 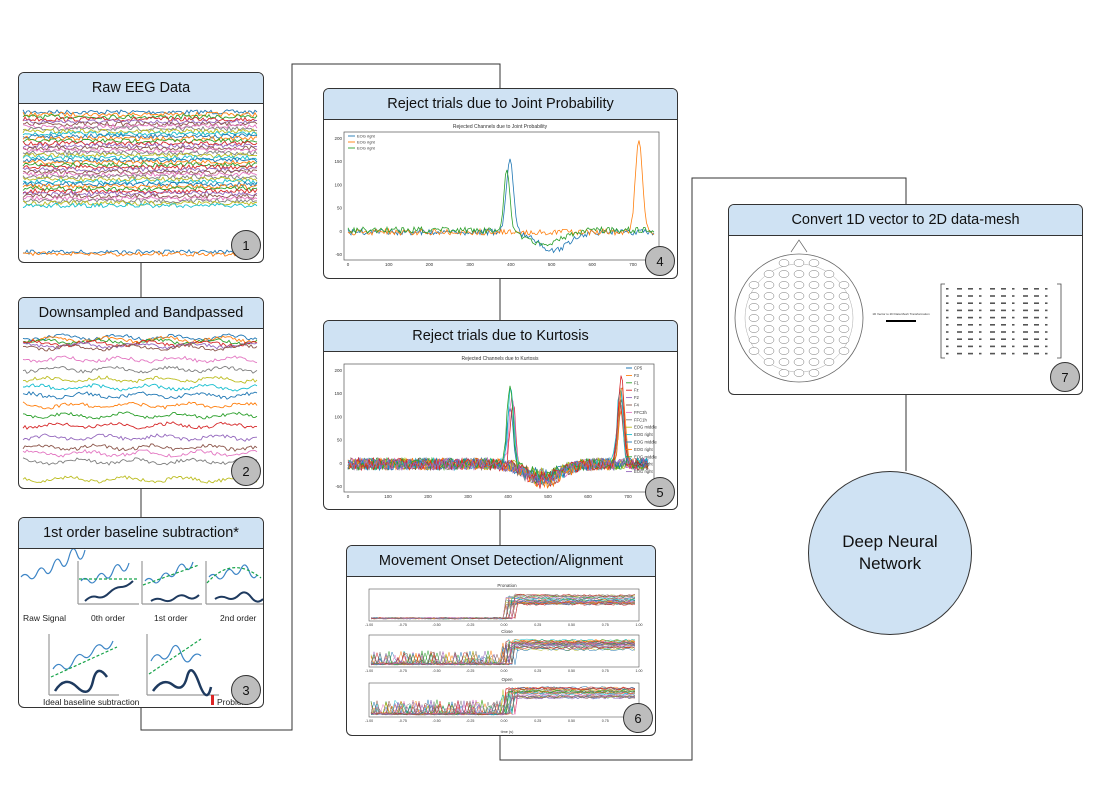 What do you see at coordinates (636, 390) in the screenshot?
I see `legend-entry: Fz` at bounding box center [636, 390].